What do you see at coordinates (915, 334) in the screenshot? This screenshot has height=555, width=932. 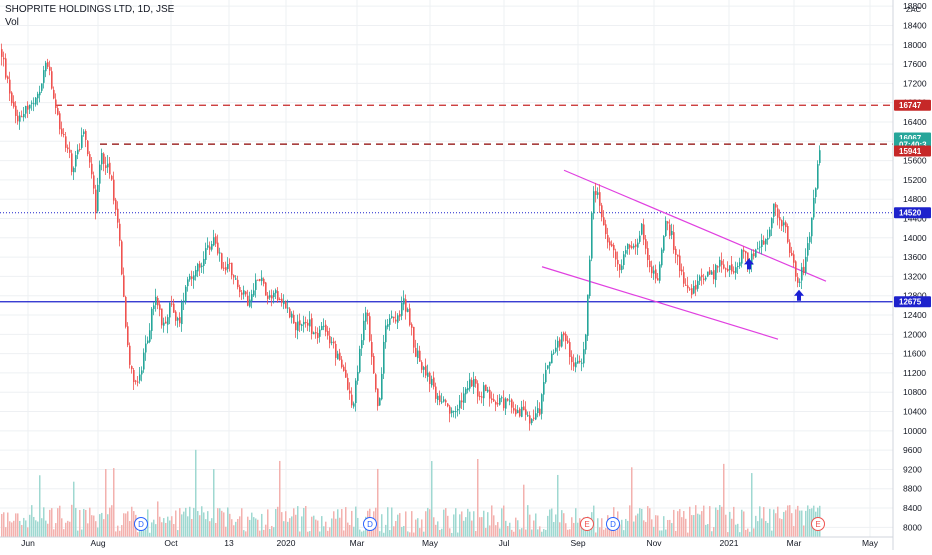 I see `price-tick-label: 12000` at bounding box center [915, 334].